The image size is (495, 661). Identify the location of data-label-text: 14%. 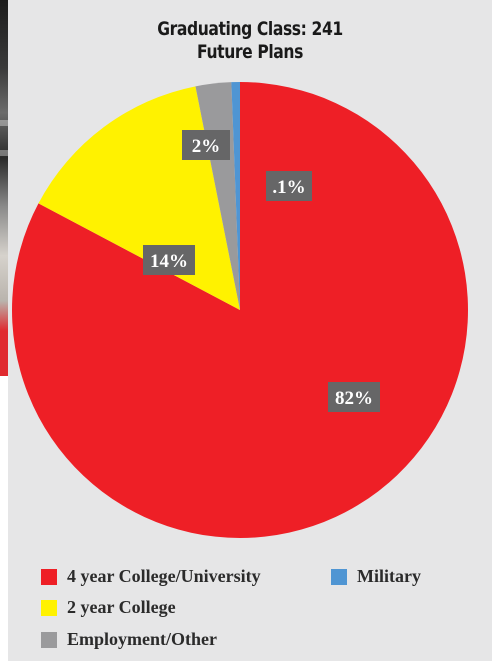
(169, 261).